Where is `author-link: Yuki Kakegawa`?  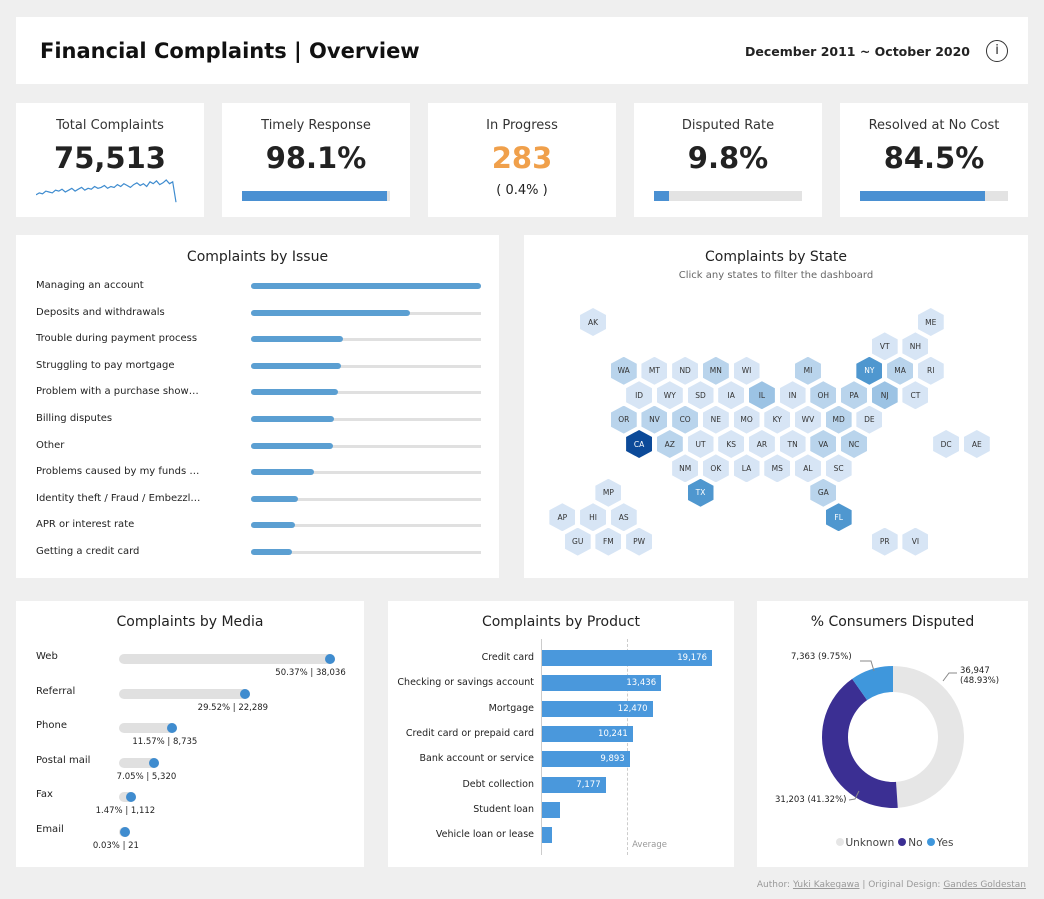
author-link: Yuki Kakegawa is located at coordinates (826, 885).